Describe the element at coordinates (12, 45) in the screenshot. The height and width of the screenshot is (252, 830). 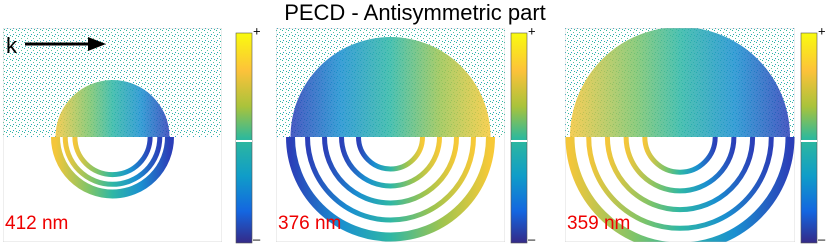
I see `arrow-label: k` at that location.